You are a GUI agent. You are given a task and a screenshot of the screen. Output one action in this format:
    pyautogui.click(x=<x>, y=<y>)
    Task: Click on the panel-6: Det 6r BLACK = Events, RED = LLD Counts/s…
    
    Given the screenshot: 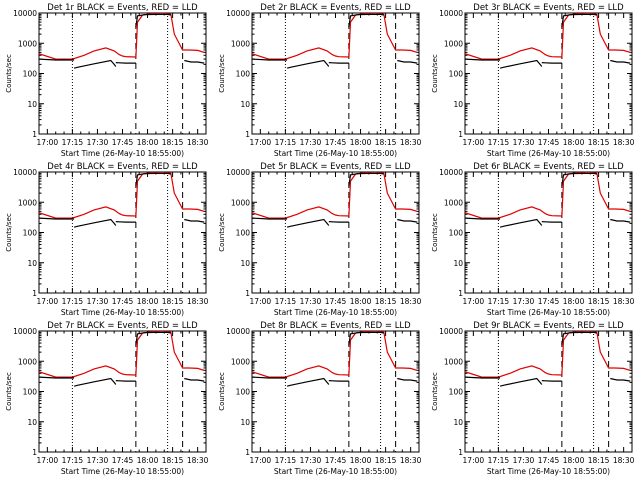 What is the action you would take?
    pyautogui.click(x=533, y=239)
    